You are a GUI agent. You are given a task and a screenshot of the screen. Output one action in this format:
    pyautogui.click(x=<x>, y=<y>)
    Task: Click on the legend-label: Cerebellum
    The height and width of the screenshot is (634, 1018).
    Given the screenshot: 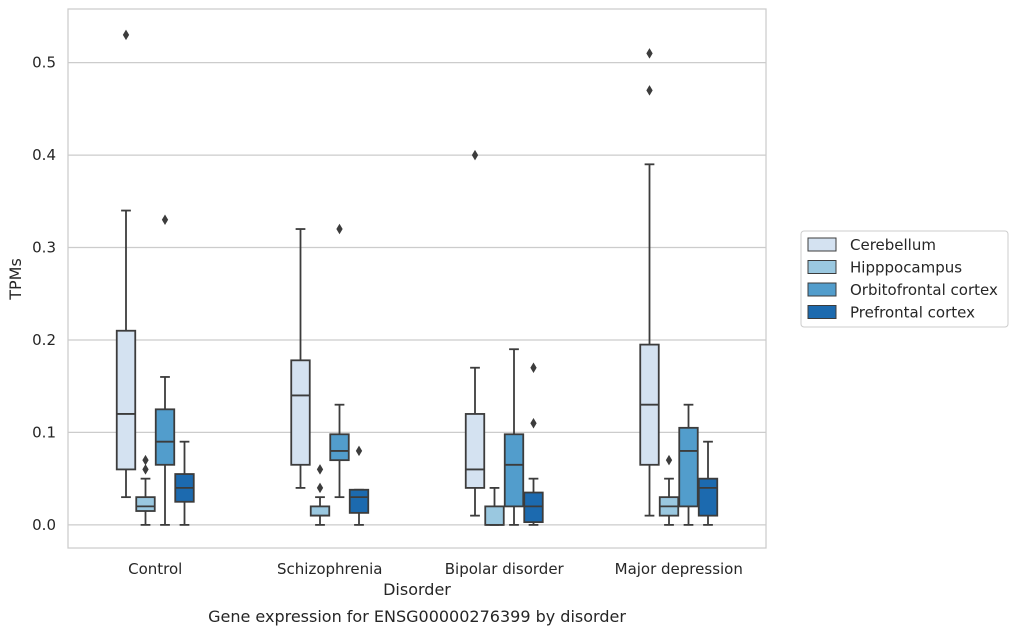 What is the action you would take?
    pyautogui.click(x=893, y=245)
    